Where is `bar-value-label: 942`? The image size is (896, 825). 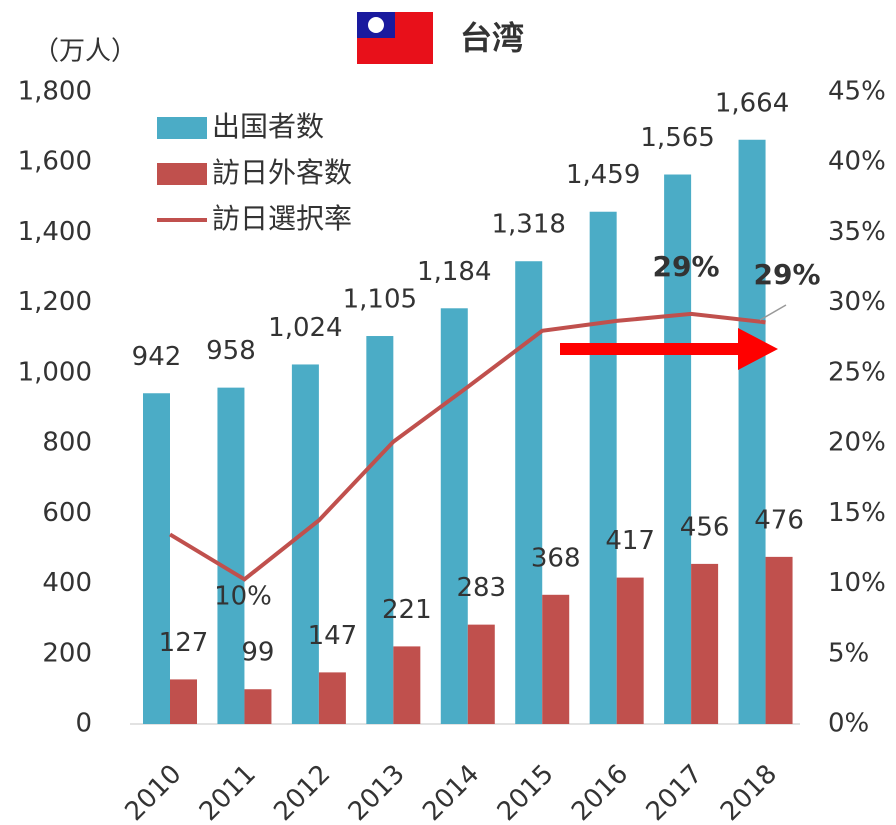 bar-value-label: 942 is located at coordinates (157, 357).